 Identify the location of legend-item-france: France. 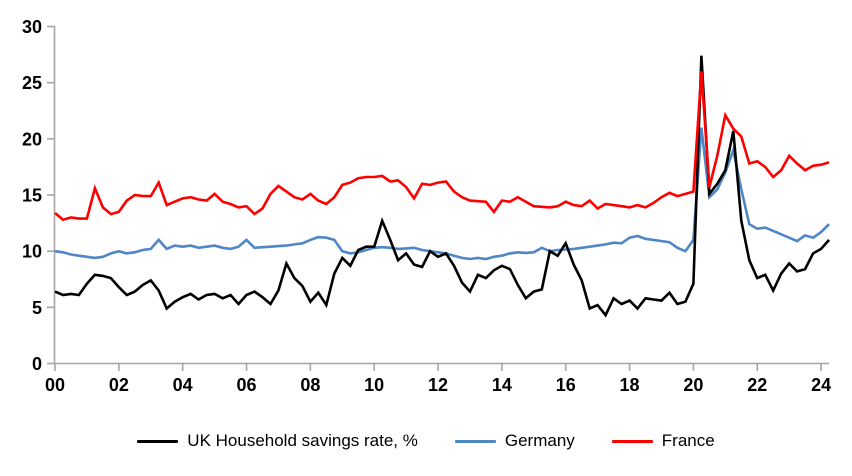
(663, 441).